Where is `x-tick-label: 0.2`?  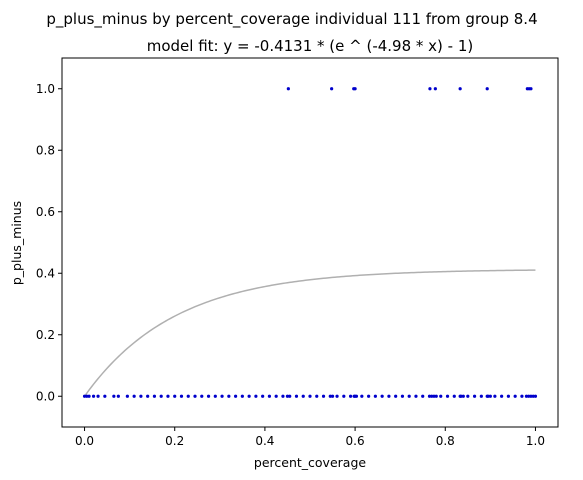
x-tick-label: 0.2 is located at coordinates (174, 441).